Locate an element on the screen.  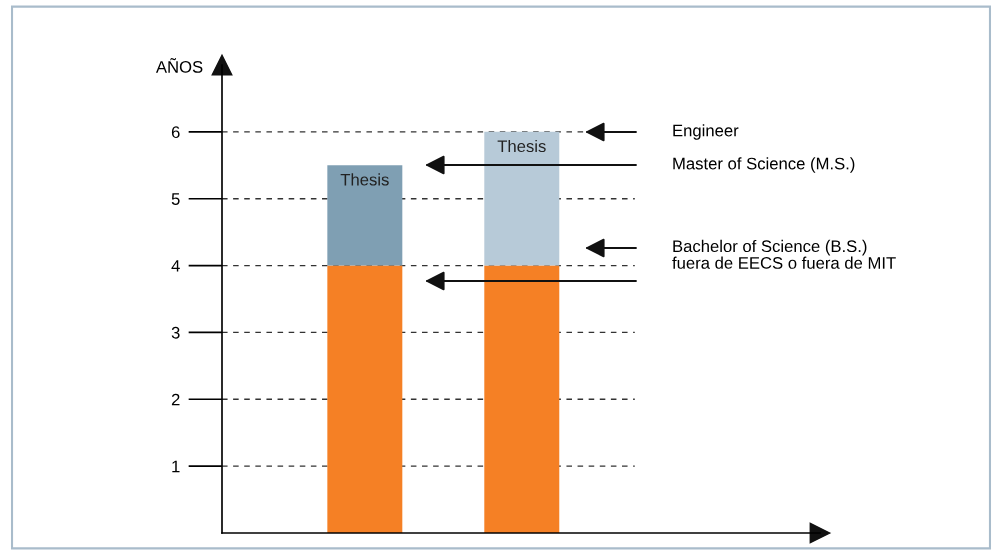
text: Engineer is located at coordinates (706, 132).